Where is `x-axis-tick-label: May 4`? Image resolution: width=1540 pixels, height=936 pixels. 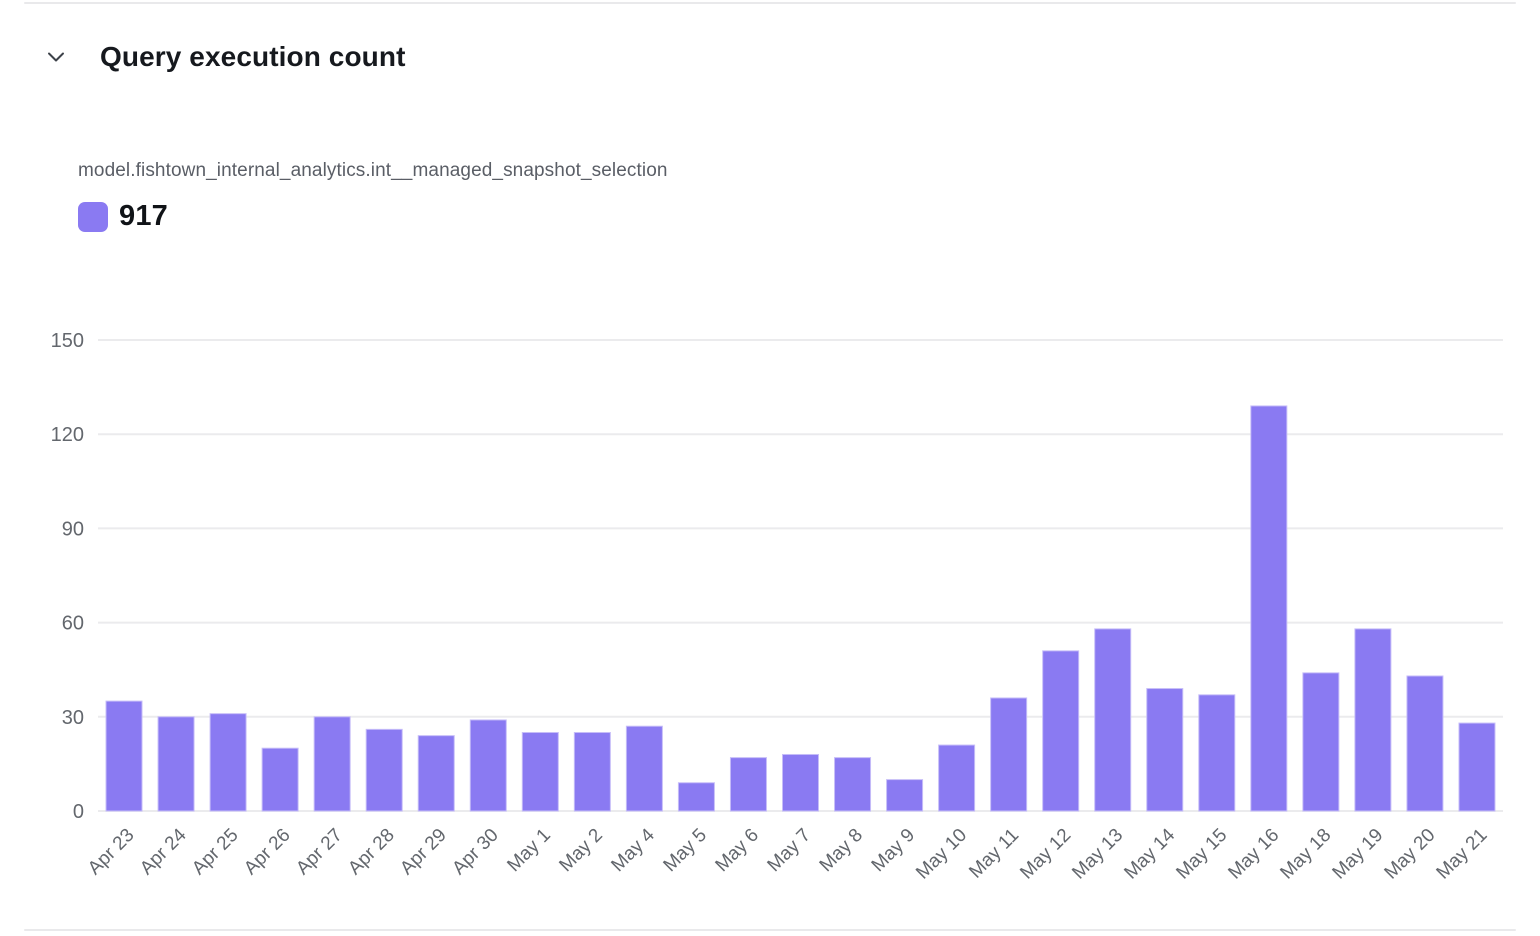
x-axis-tick-label: May 4 is located at coordinates (633, 850).